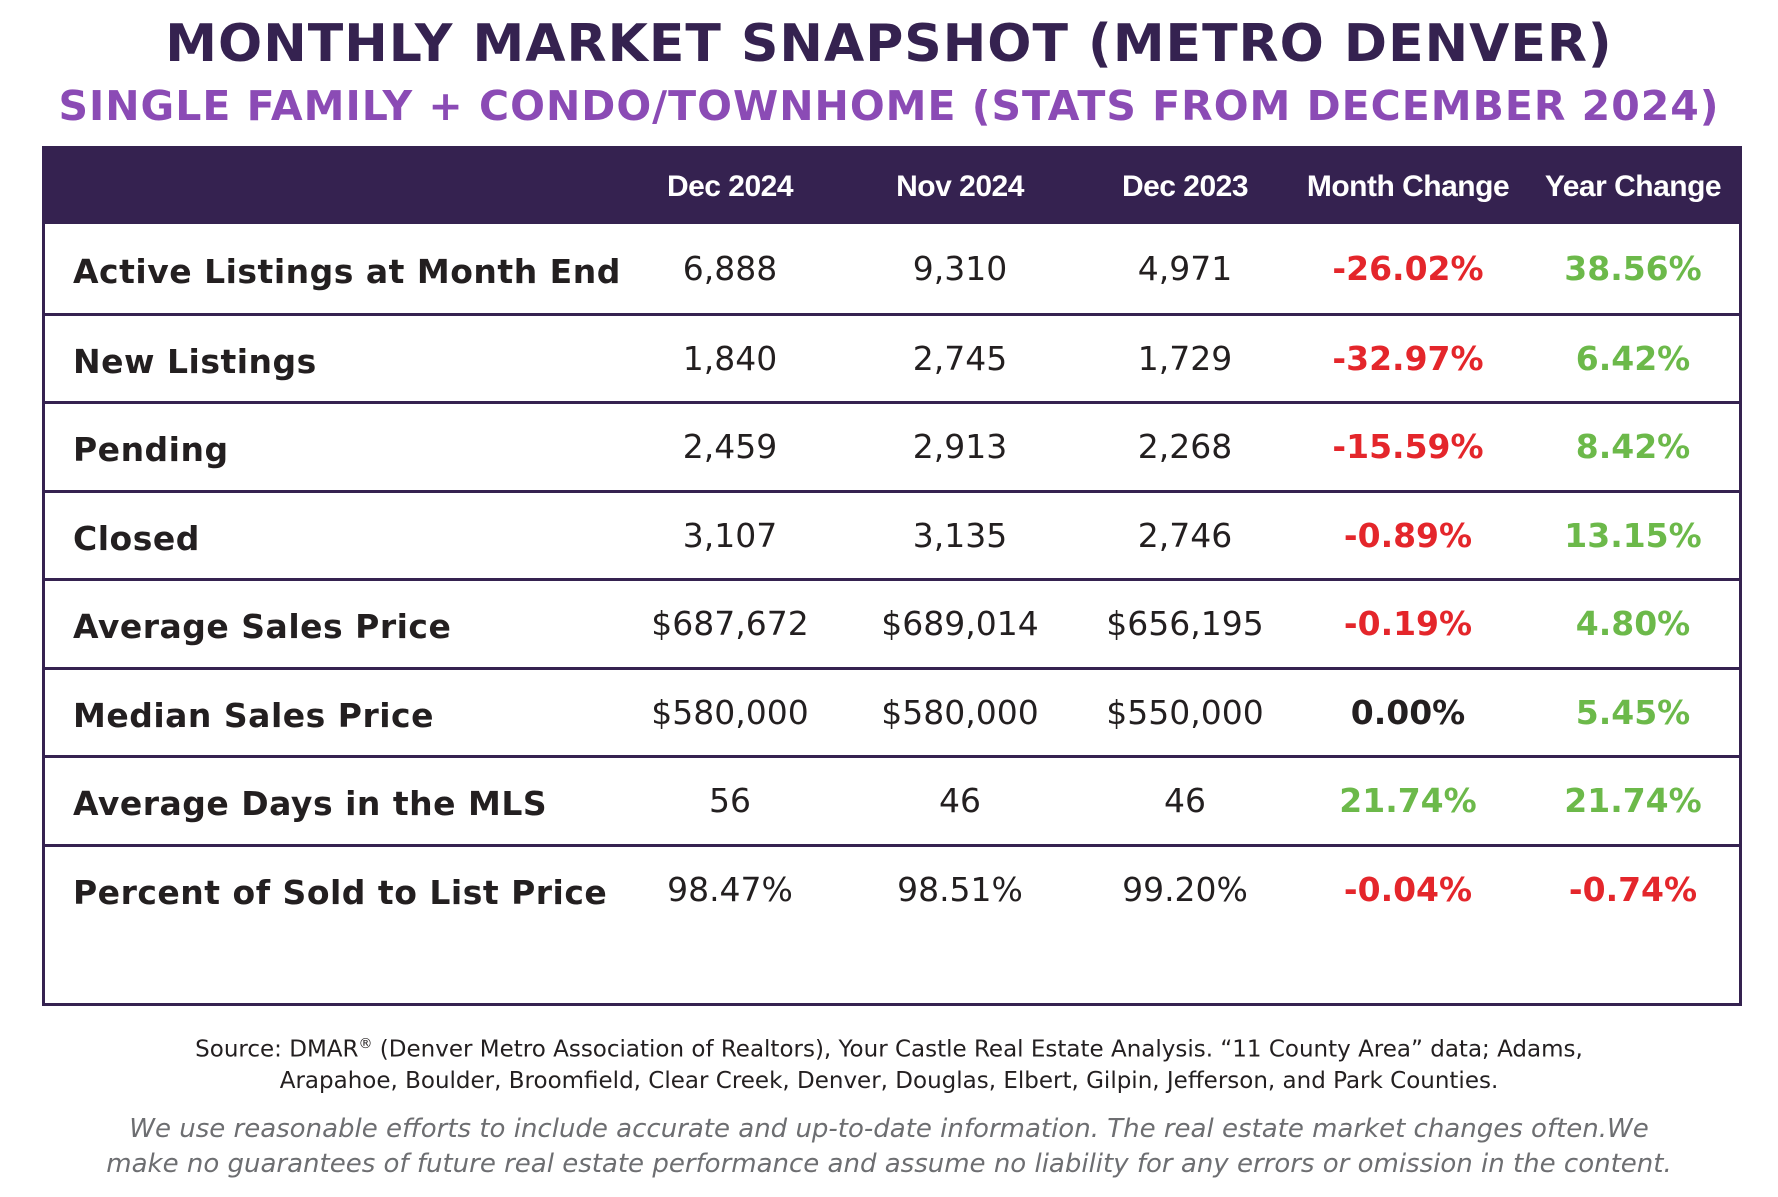 This screenshot has width=1778, height=1197. Describe the element at coordinates (1185, 358) in the screenshot. I see `cell-dec-2023: 1,729` at that location.